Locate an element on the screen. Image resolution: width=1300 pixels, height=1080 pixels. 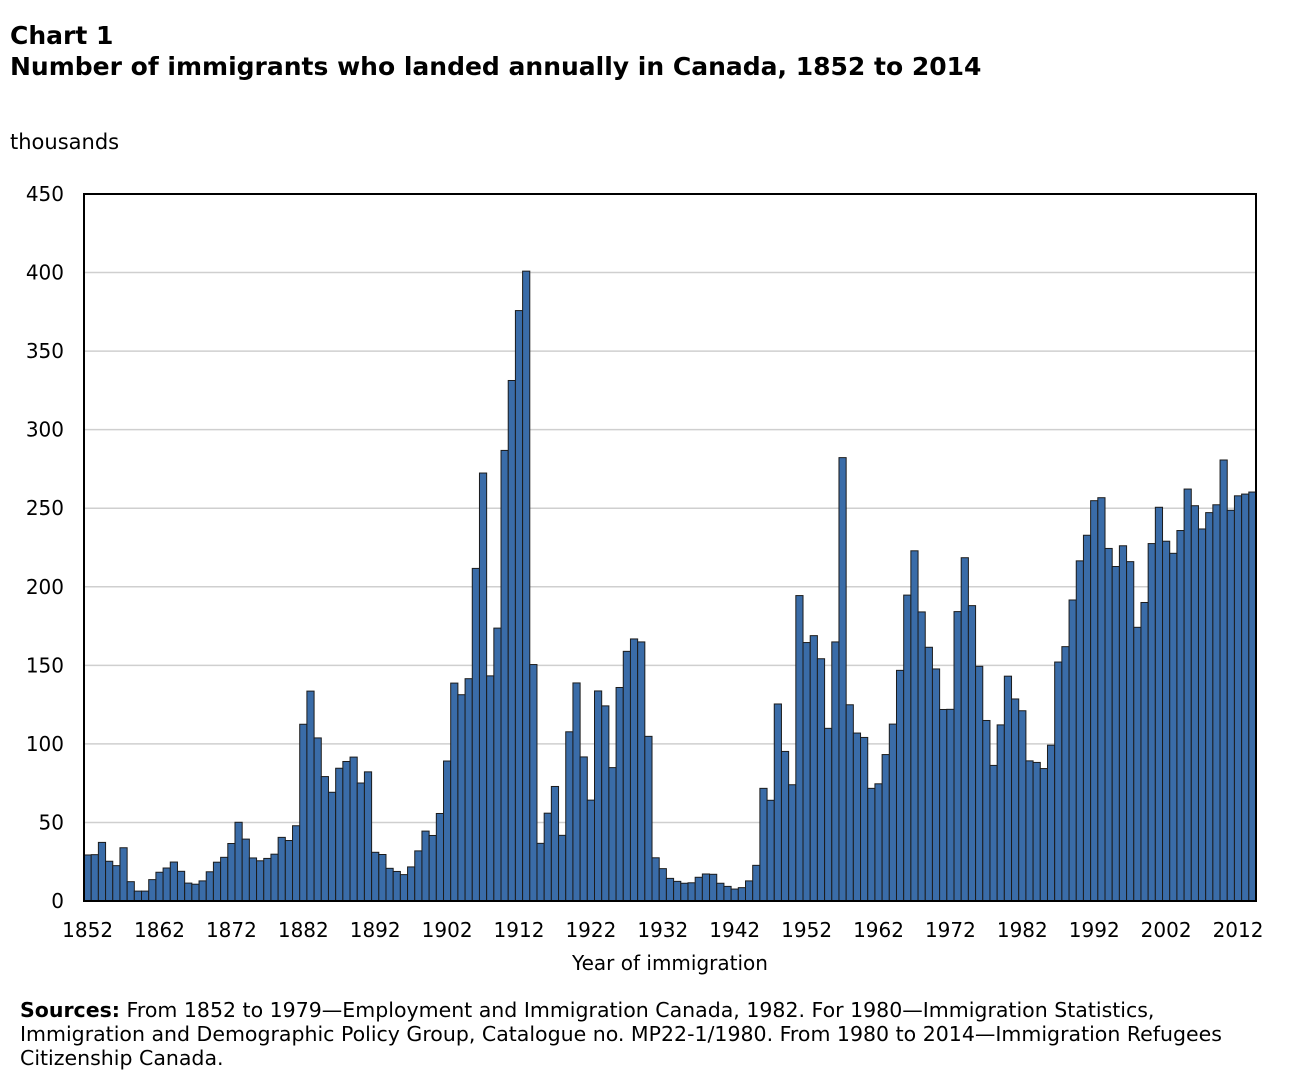
bar-2001 is located at coordinates (1159, 704).